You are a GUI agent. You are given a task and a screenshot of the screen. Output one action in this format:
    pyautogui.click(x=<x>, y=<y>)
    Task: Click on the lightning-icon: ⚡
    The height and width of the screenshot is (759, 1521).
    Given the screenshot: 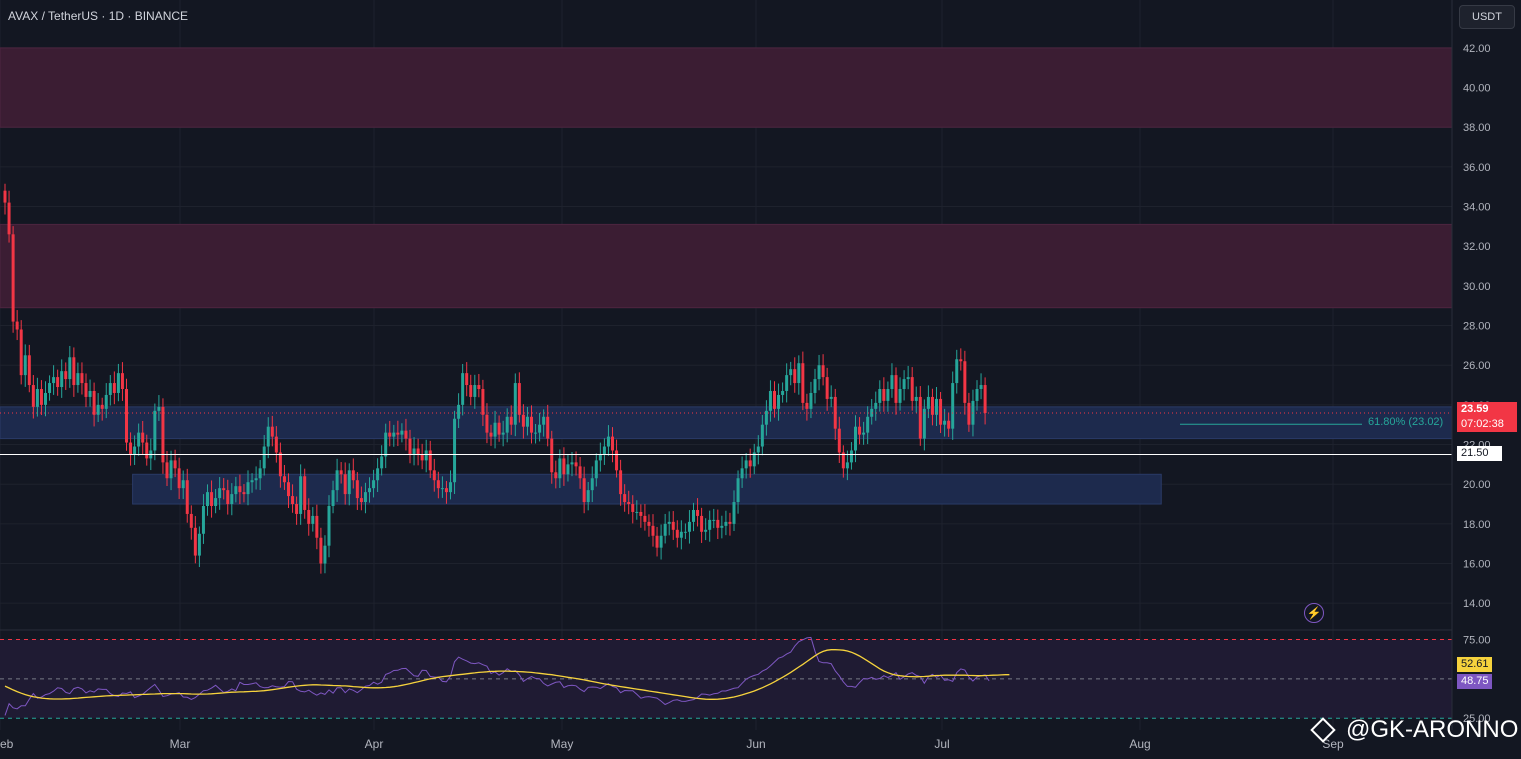 What is the action you would take?
    pyautogui.click(x=1314, y=613)
    